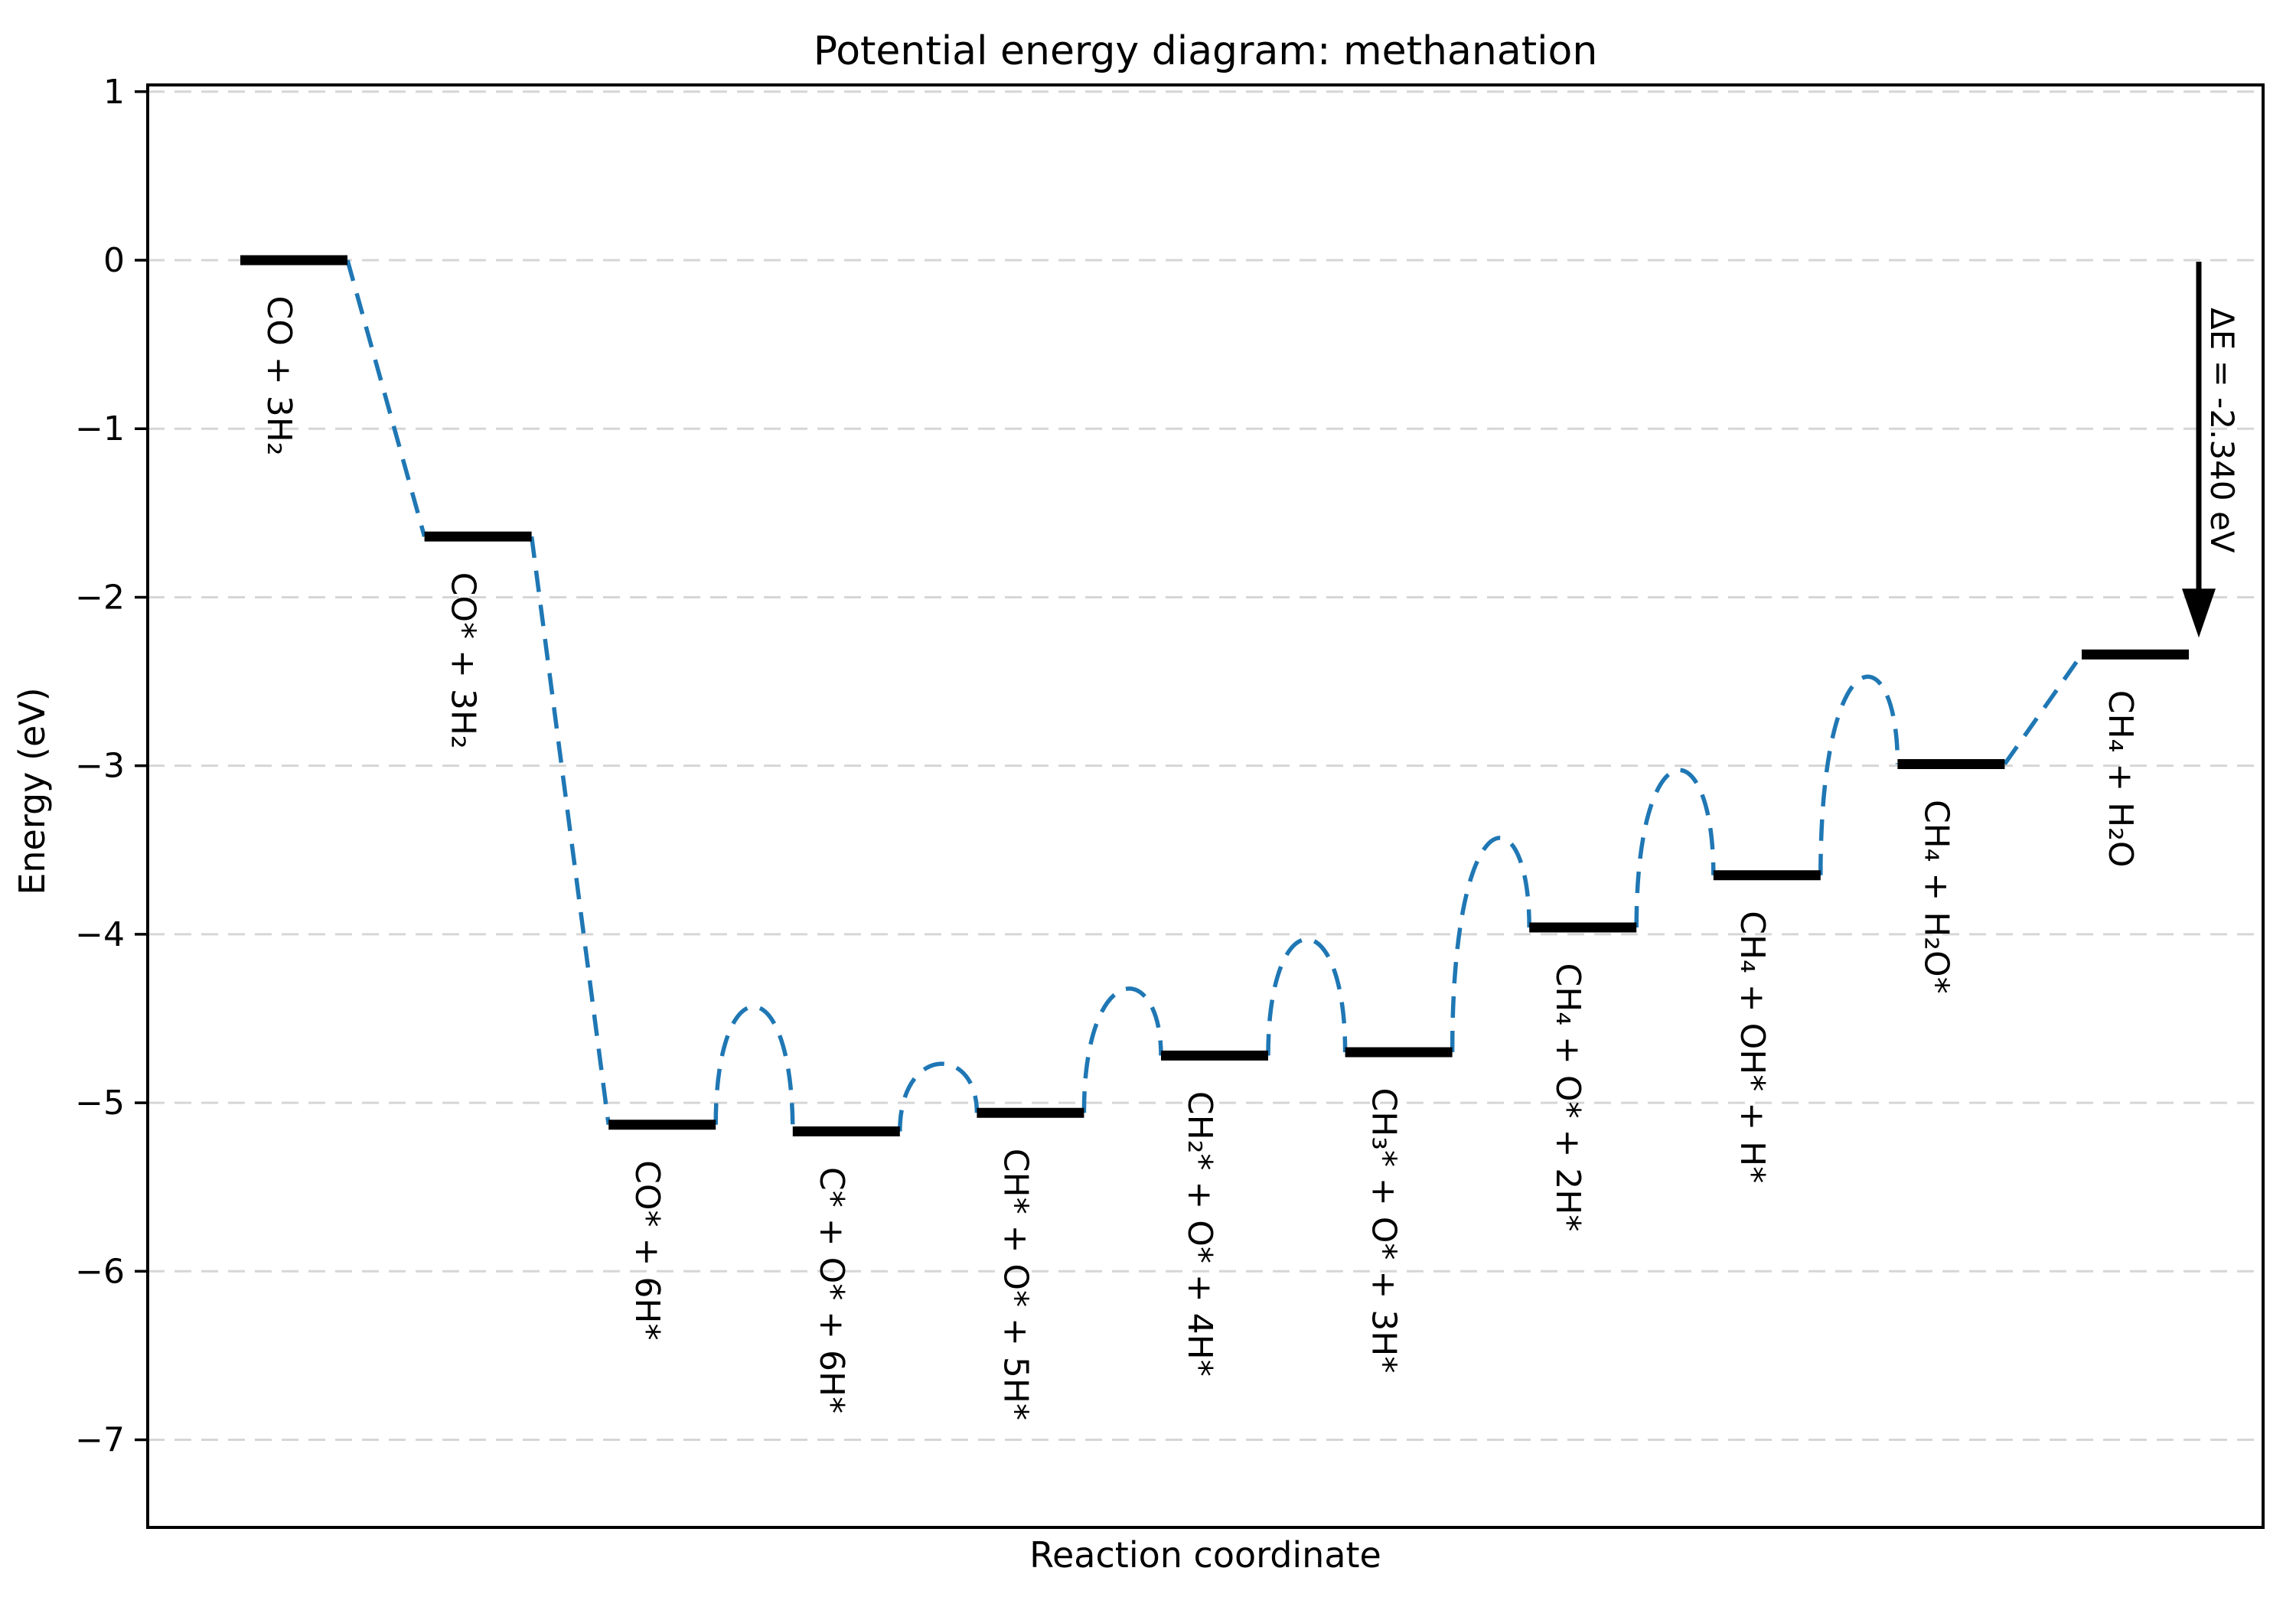 This screenshot has width=2296, height=1607. Describe the element at coordinates (1935, 897) in the screenshot. I see `level-label: CH₄ + H₂O*` at that location.